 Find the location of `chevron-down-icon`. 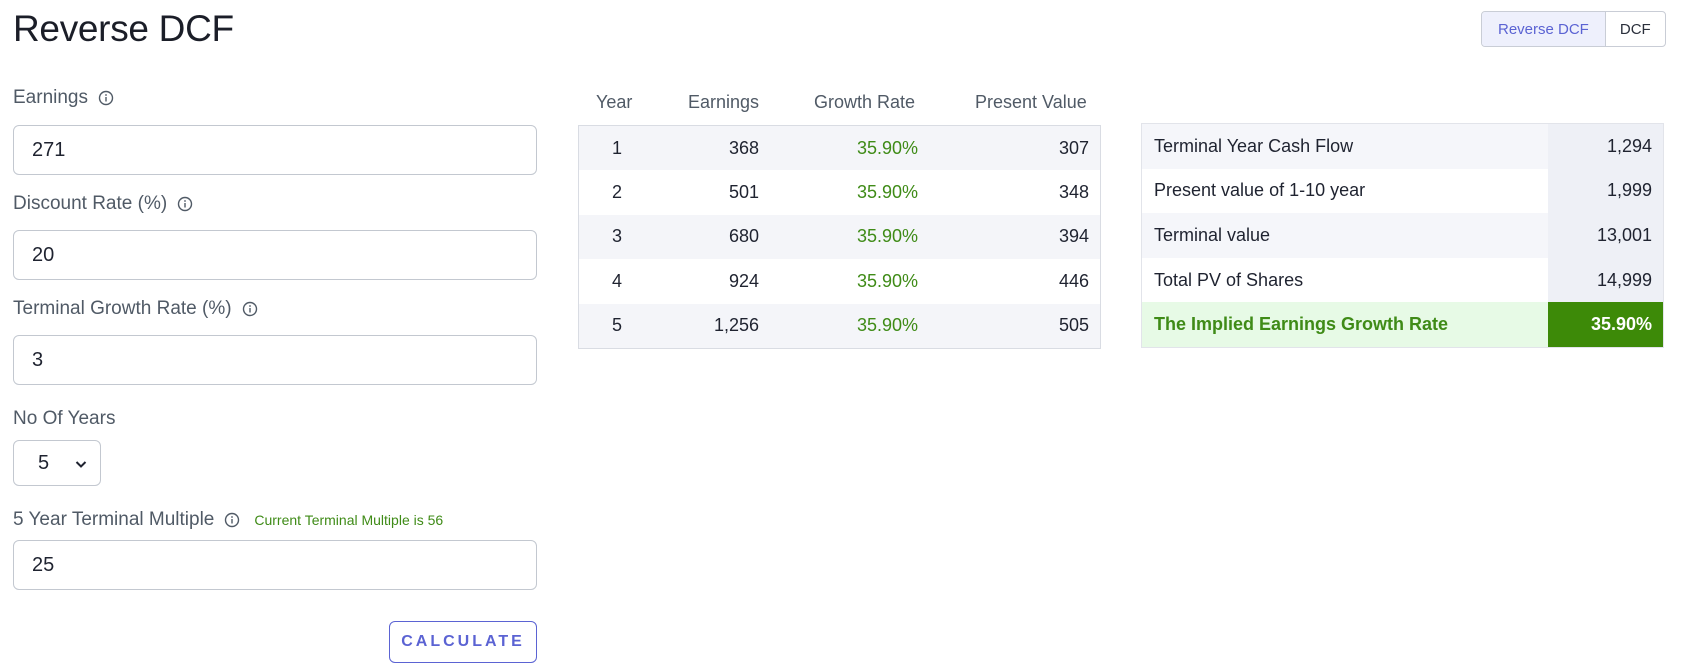

chevron-down-icon is located at coordinates (81, 464).